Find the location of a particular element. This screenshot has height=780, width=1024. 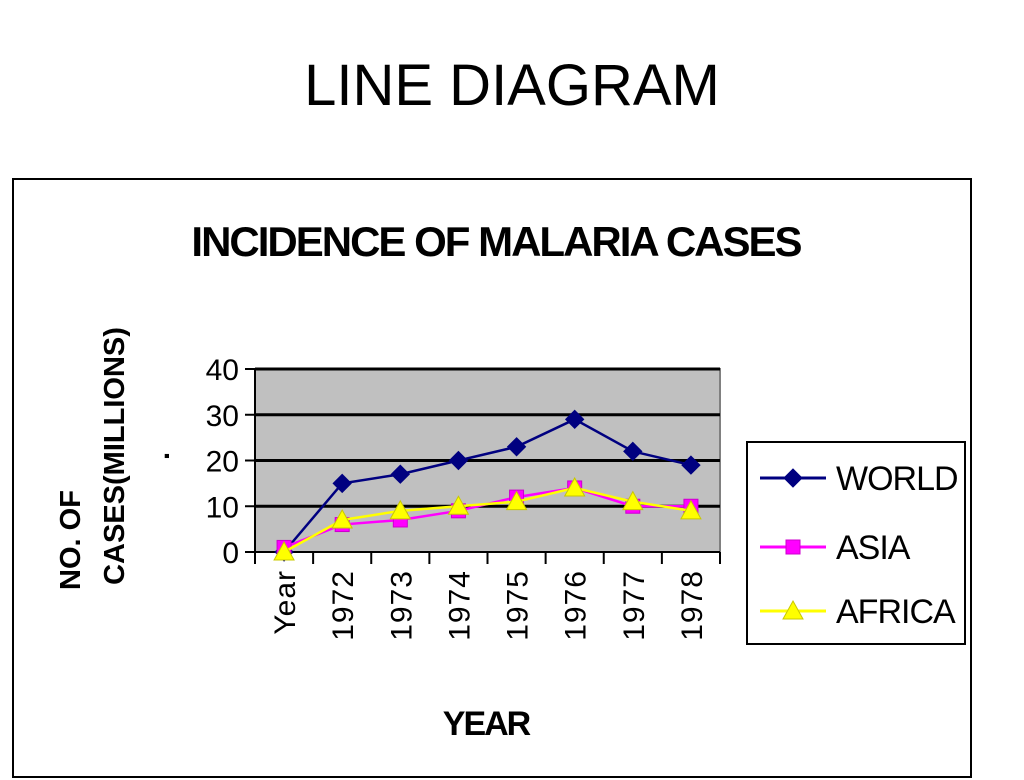

legend-item-asia: ASIA is located at coordinates (836, 548).